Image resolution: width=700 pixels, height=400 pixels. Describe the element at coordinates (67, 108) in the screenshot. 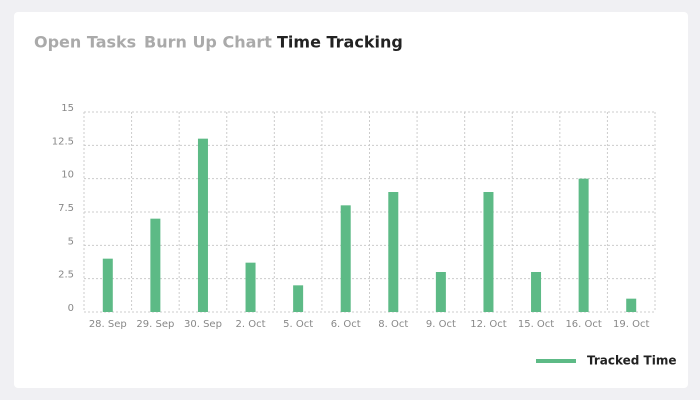

I see `y-tick-label: 15` at that location.